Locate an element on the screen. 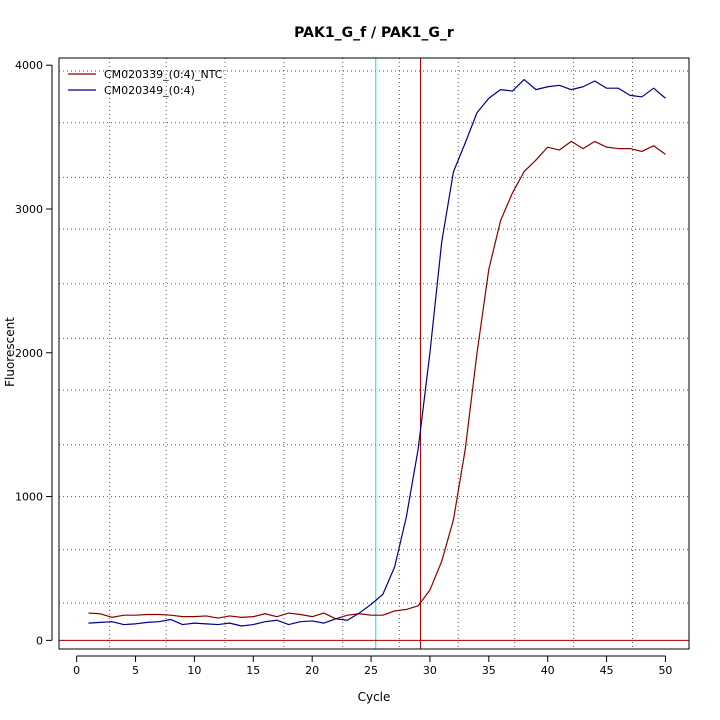 The width and height of the screenshot is (720, 720). x-tick-label: 15 is located at coordinates (253, 670).